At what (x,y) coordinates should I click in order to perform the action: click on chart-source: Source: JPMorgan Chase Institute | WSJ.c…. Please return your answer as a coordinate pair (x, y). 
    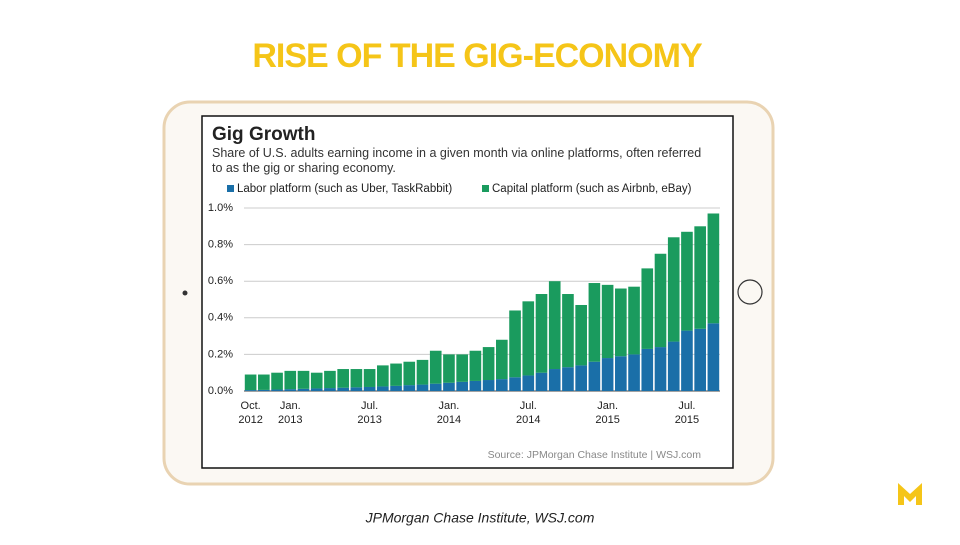
    Looking at the image, I should click on (595, 455).